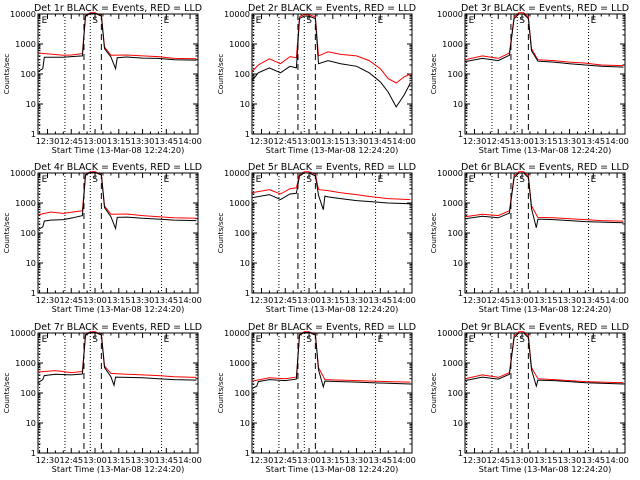 This screenshot has height=480, width=640. Describe the element at coordinates (118, 8) in the screenshot. I see `panel-title: Det 1r BLACK = Events, RED = LLD` at that location.